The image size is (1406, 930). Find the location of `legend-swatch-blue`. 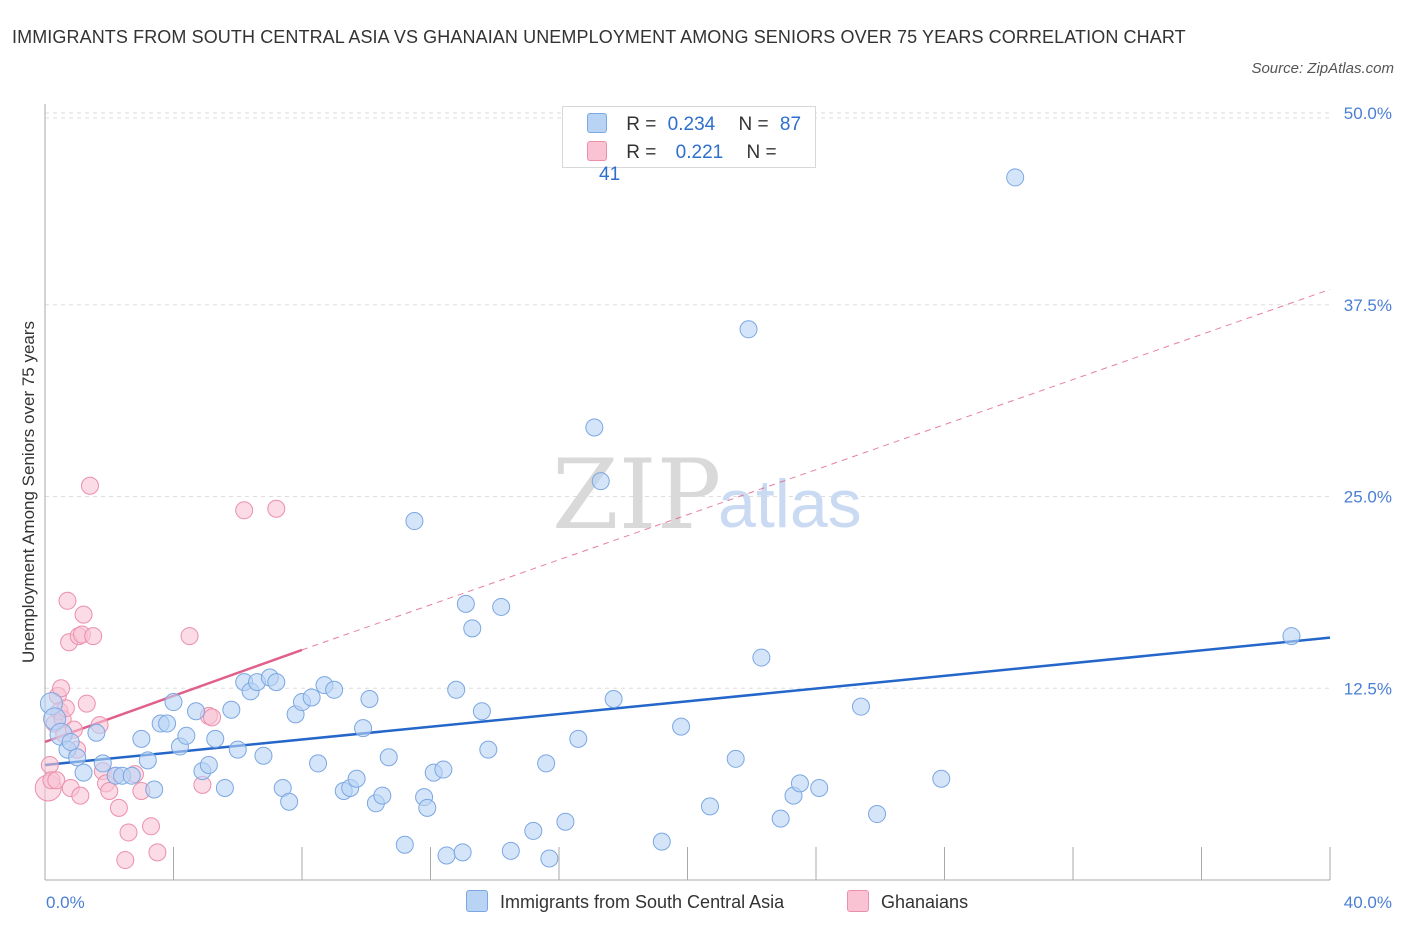

legend-swatch-blue is located at coordinates (597, 123).